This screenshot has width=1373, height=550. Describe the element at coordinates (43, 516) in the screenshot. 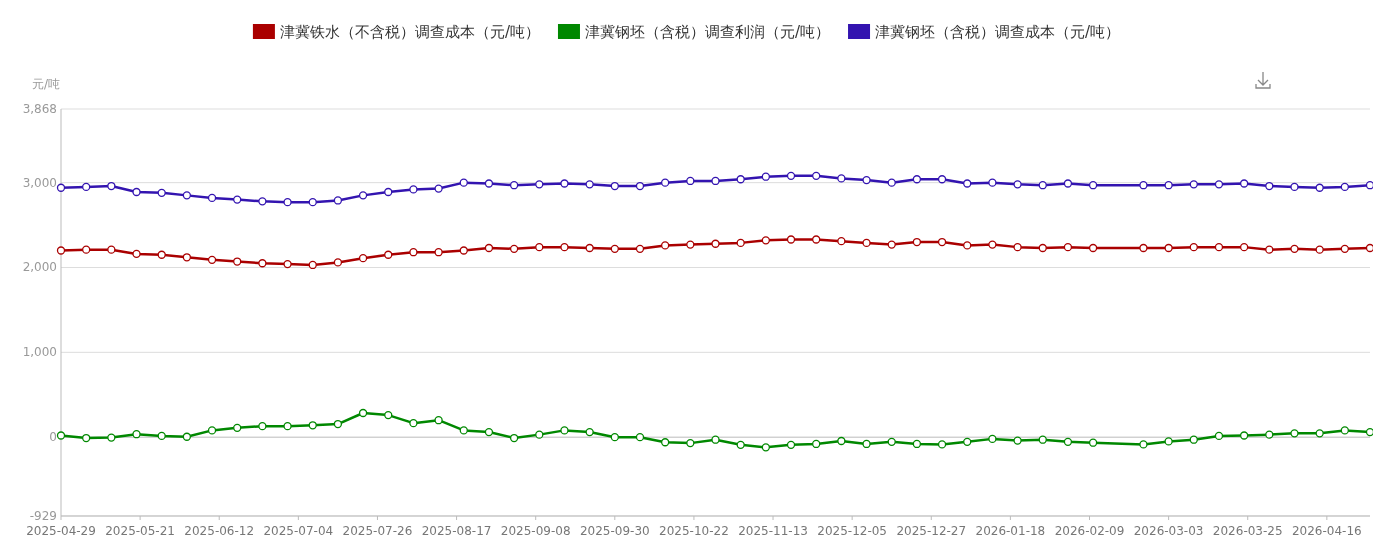

I see `y-tick-label: -929` at that location.